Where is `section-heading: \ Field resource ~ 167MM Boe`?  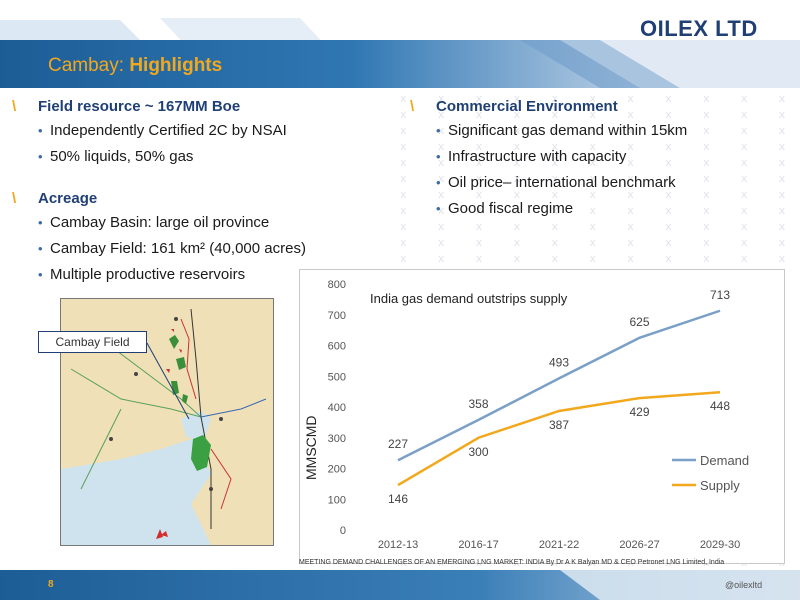
section-heading: \ Field resource ~ 167MM Boe is located at coordinates (207, 107).